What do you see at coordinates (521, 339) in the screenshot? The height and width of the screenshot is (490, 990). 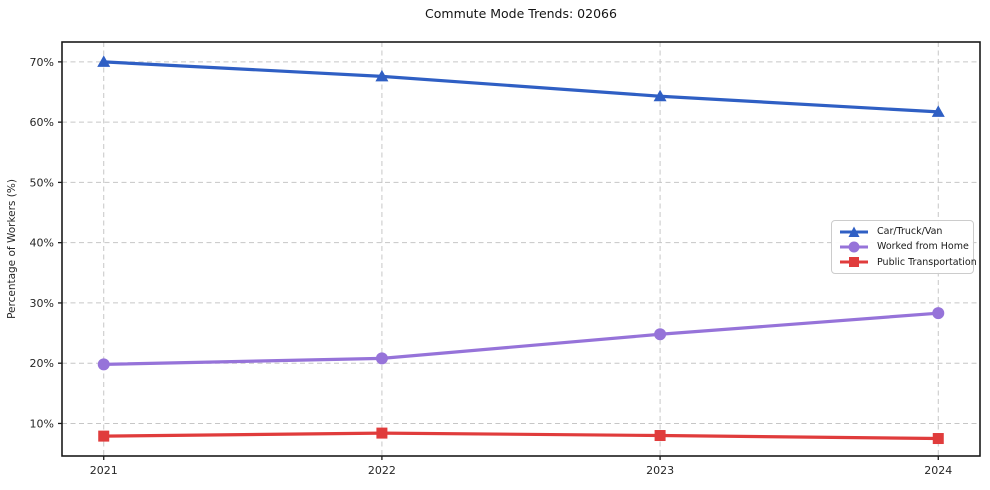 I see `series-line-worked-from-home` at bounding box center [521, 339].